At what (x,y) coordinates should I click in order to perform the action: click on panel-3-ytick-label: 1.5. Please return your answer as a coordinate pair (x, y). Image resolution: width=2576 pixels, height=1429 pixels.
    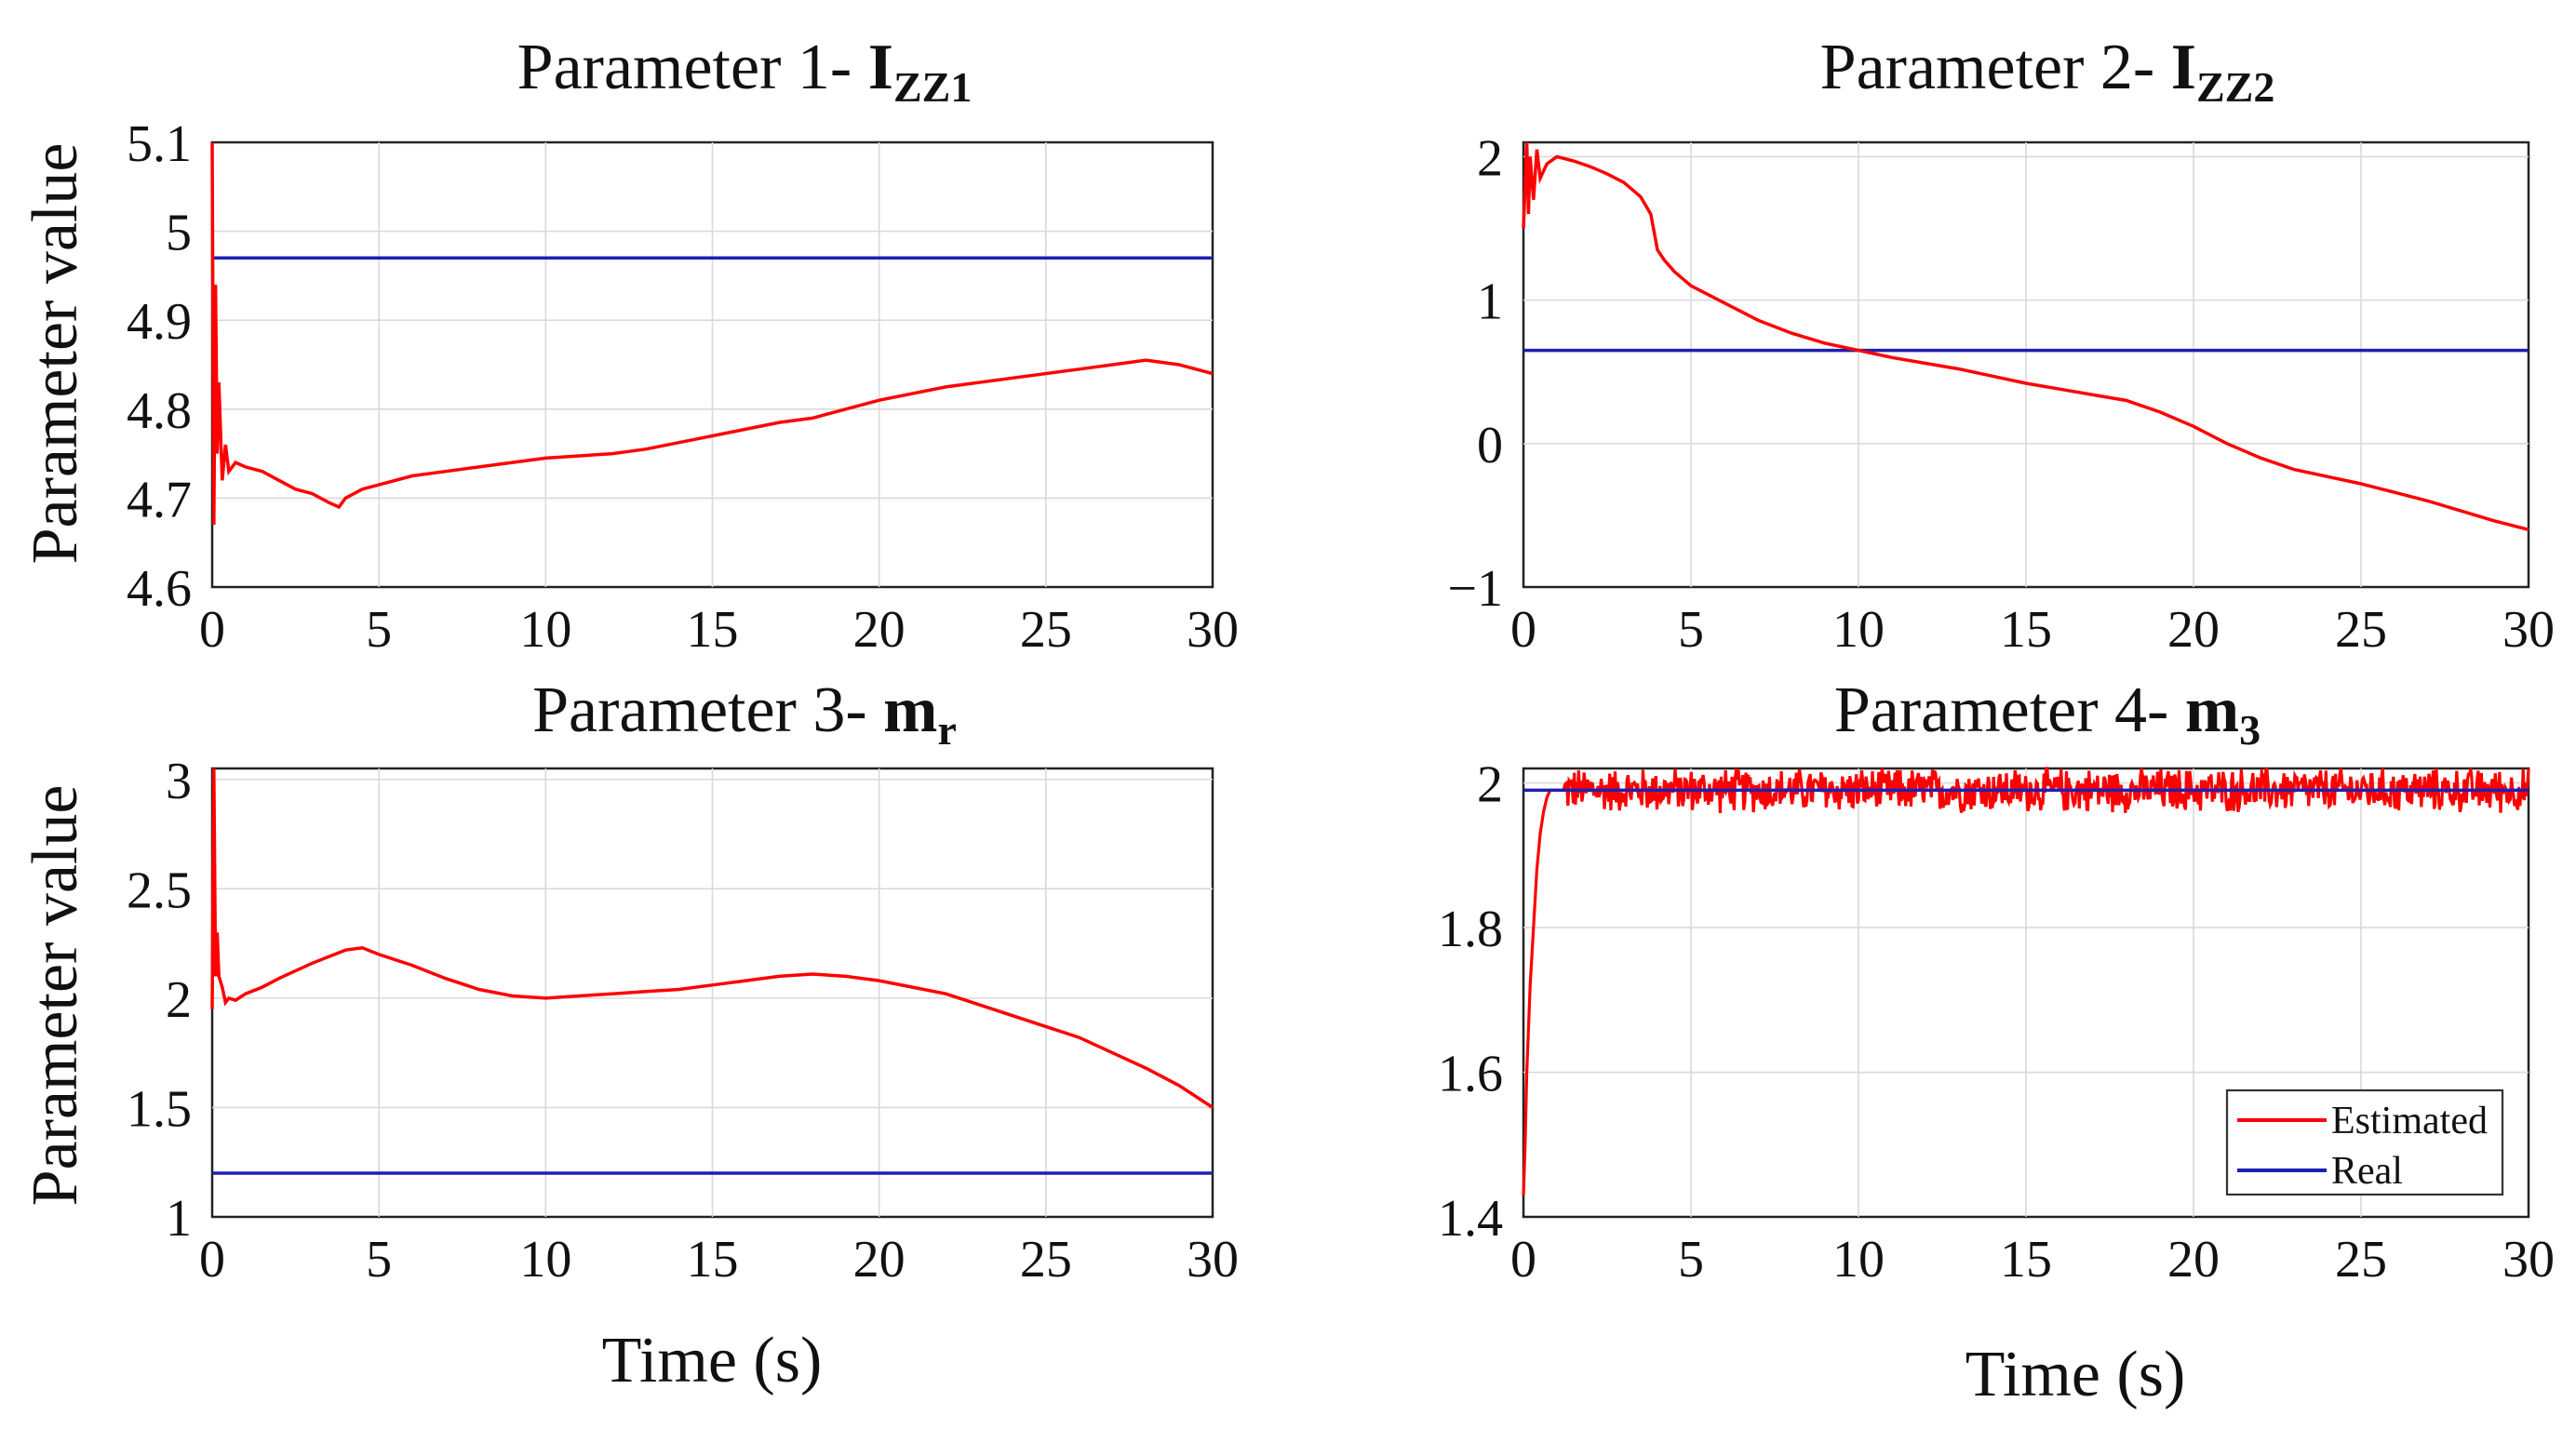
    Looking at the image, I should click on (159, 1109).